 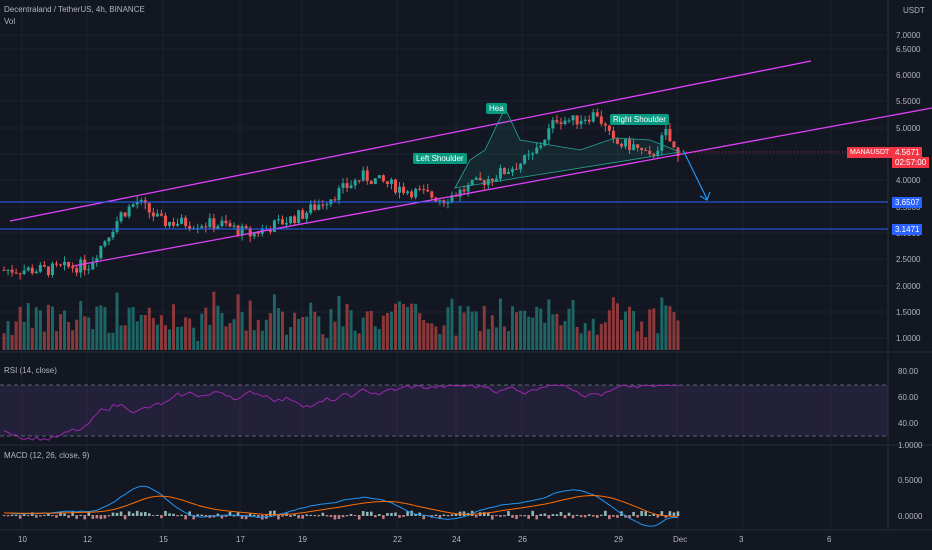 I want to click on time-axis-label: 15, so click(x=163, y=539).